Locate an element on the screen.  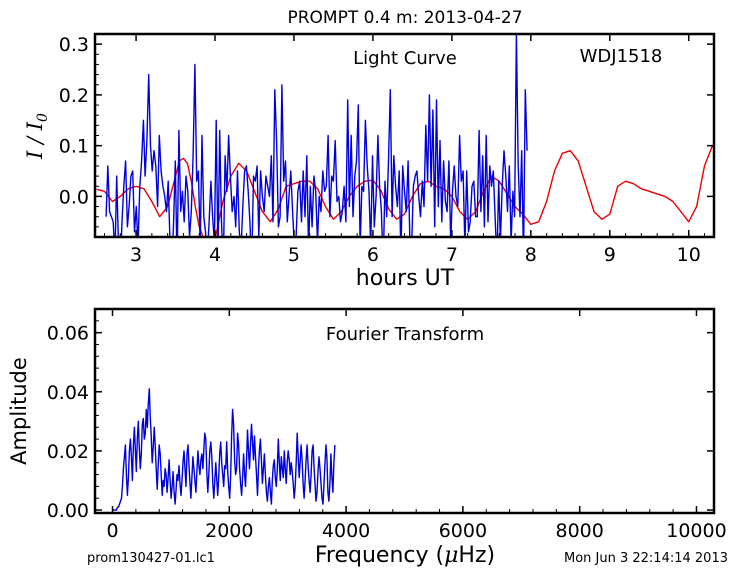
x-tick-label: 8 is located at coordinates (531, 255).